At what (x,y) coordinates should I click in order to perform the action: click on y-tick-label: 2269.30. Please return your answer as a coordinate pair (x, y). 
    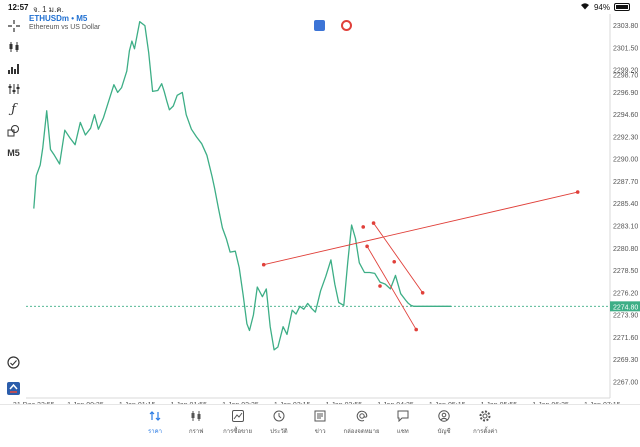
    Looking at the image, I should click on (625, 360).